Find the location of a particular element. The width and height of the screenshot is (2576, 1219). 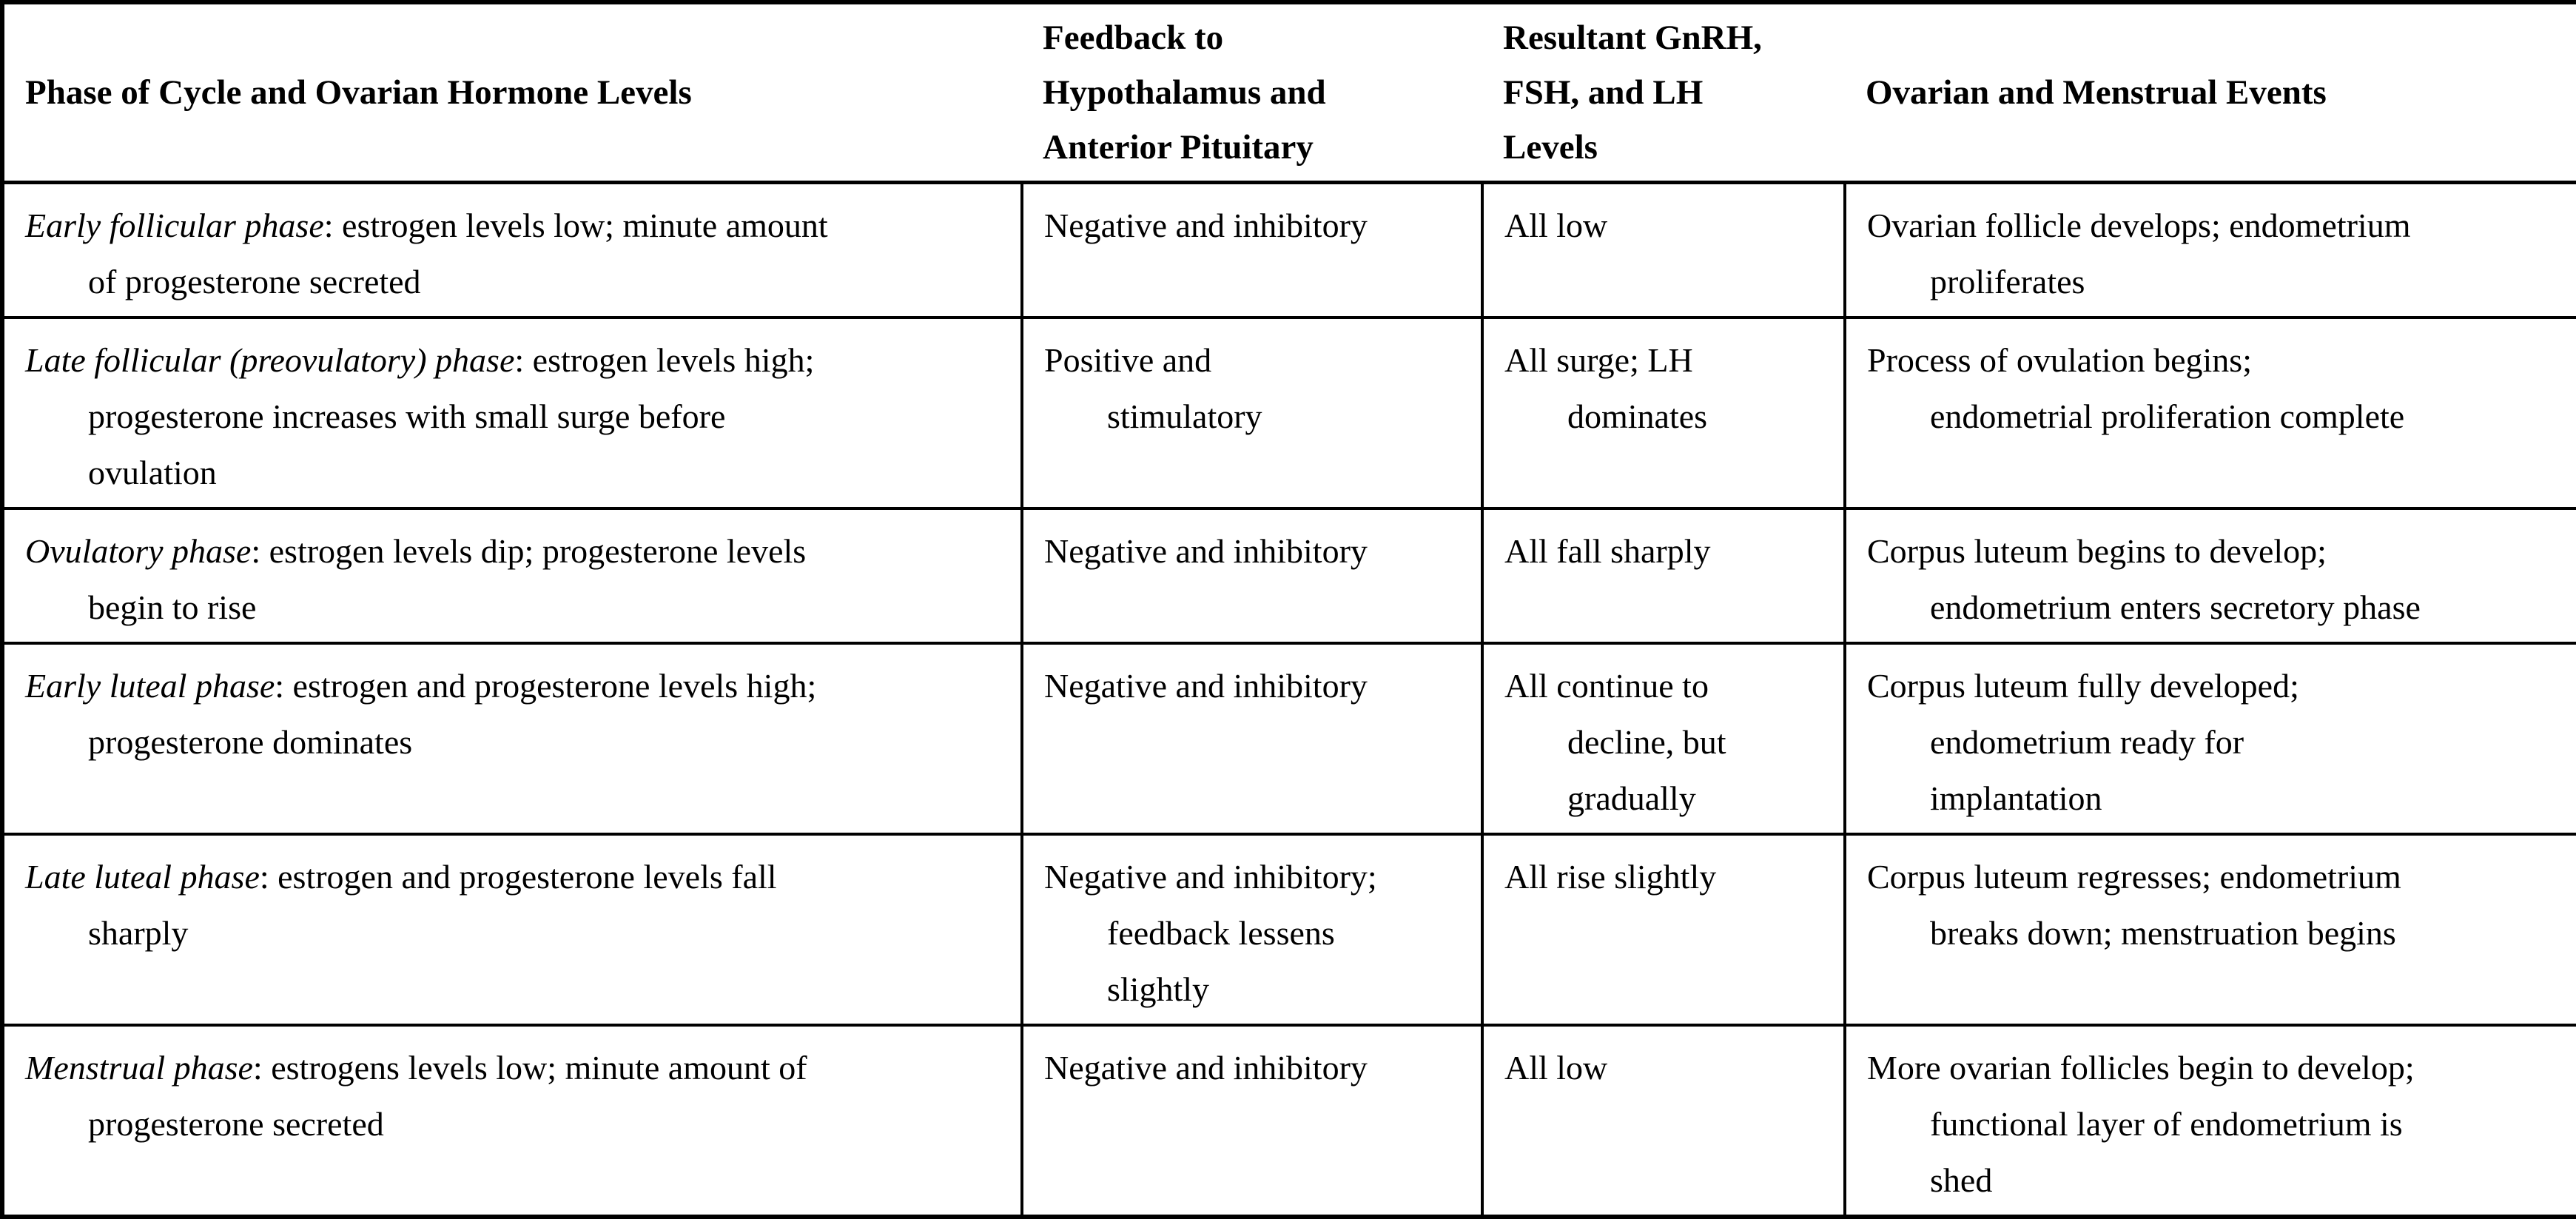

phase-name: Late luteal phase is located at coordinates (142, 877).